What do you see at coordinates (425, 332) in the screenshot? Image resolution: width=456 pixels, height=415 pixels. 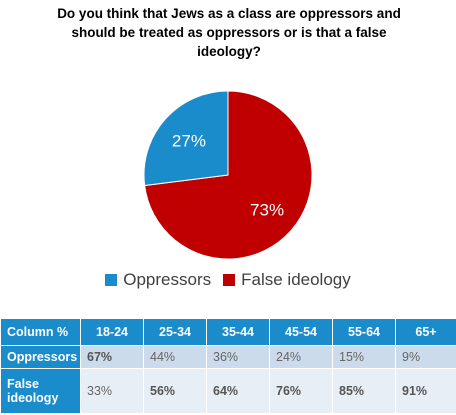 I see `column-header: 65+` at bounding box center [425, 332].